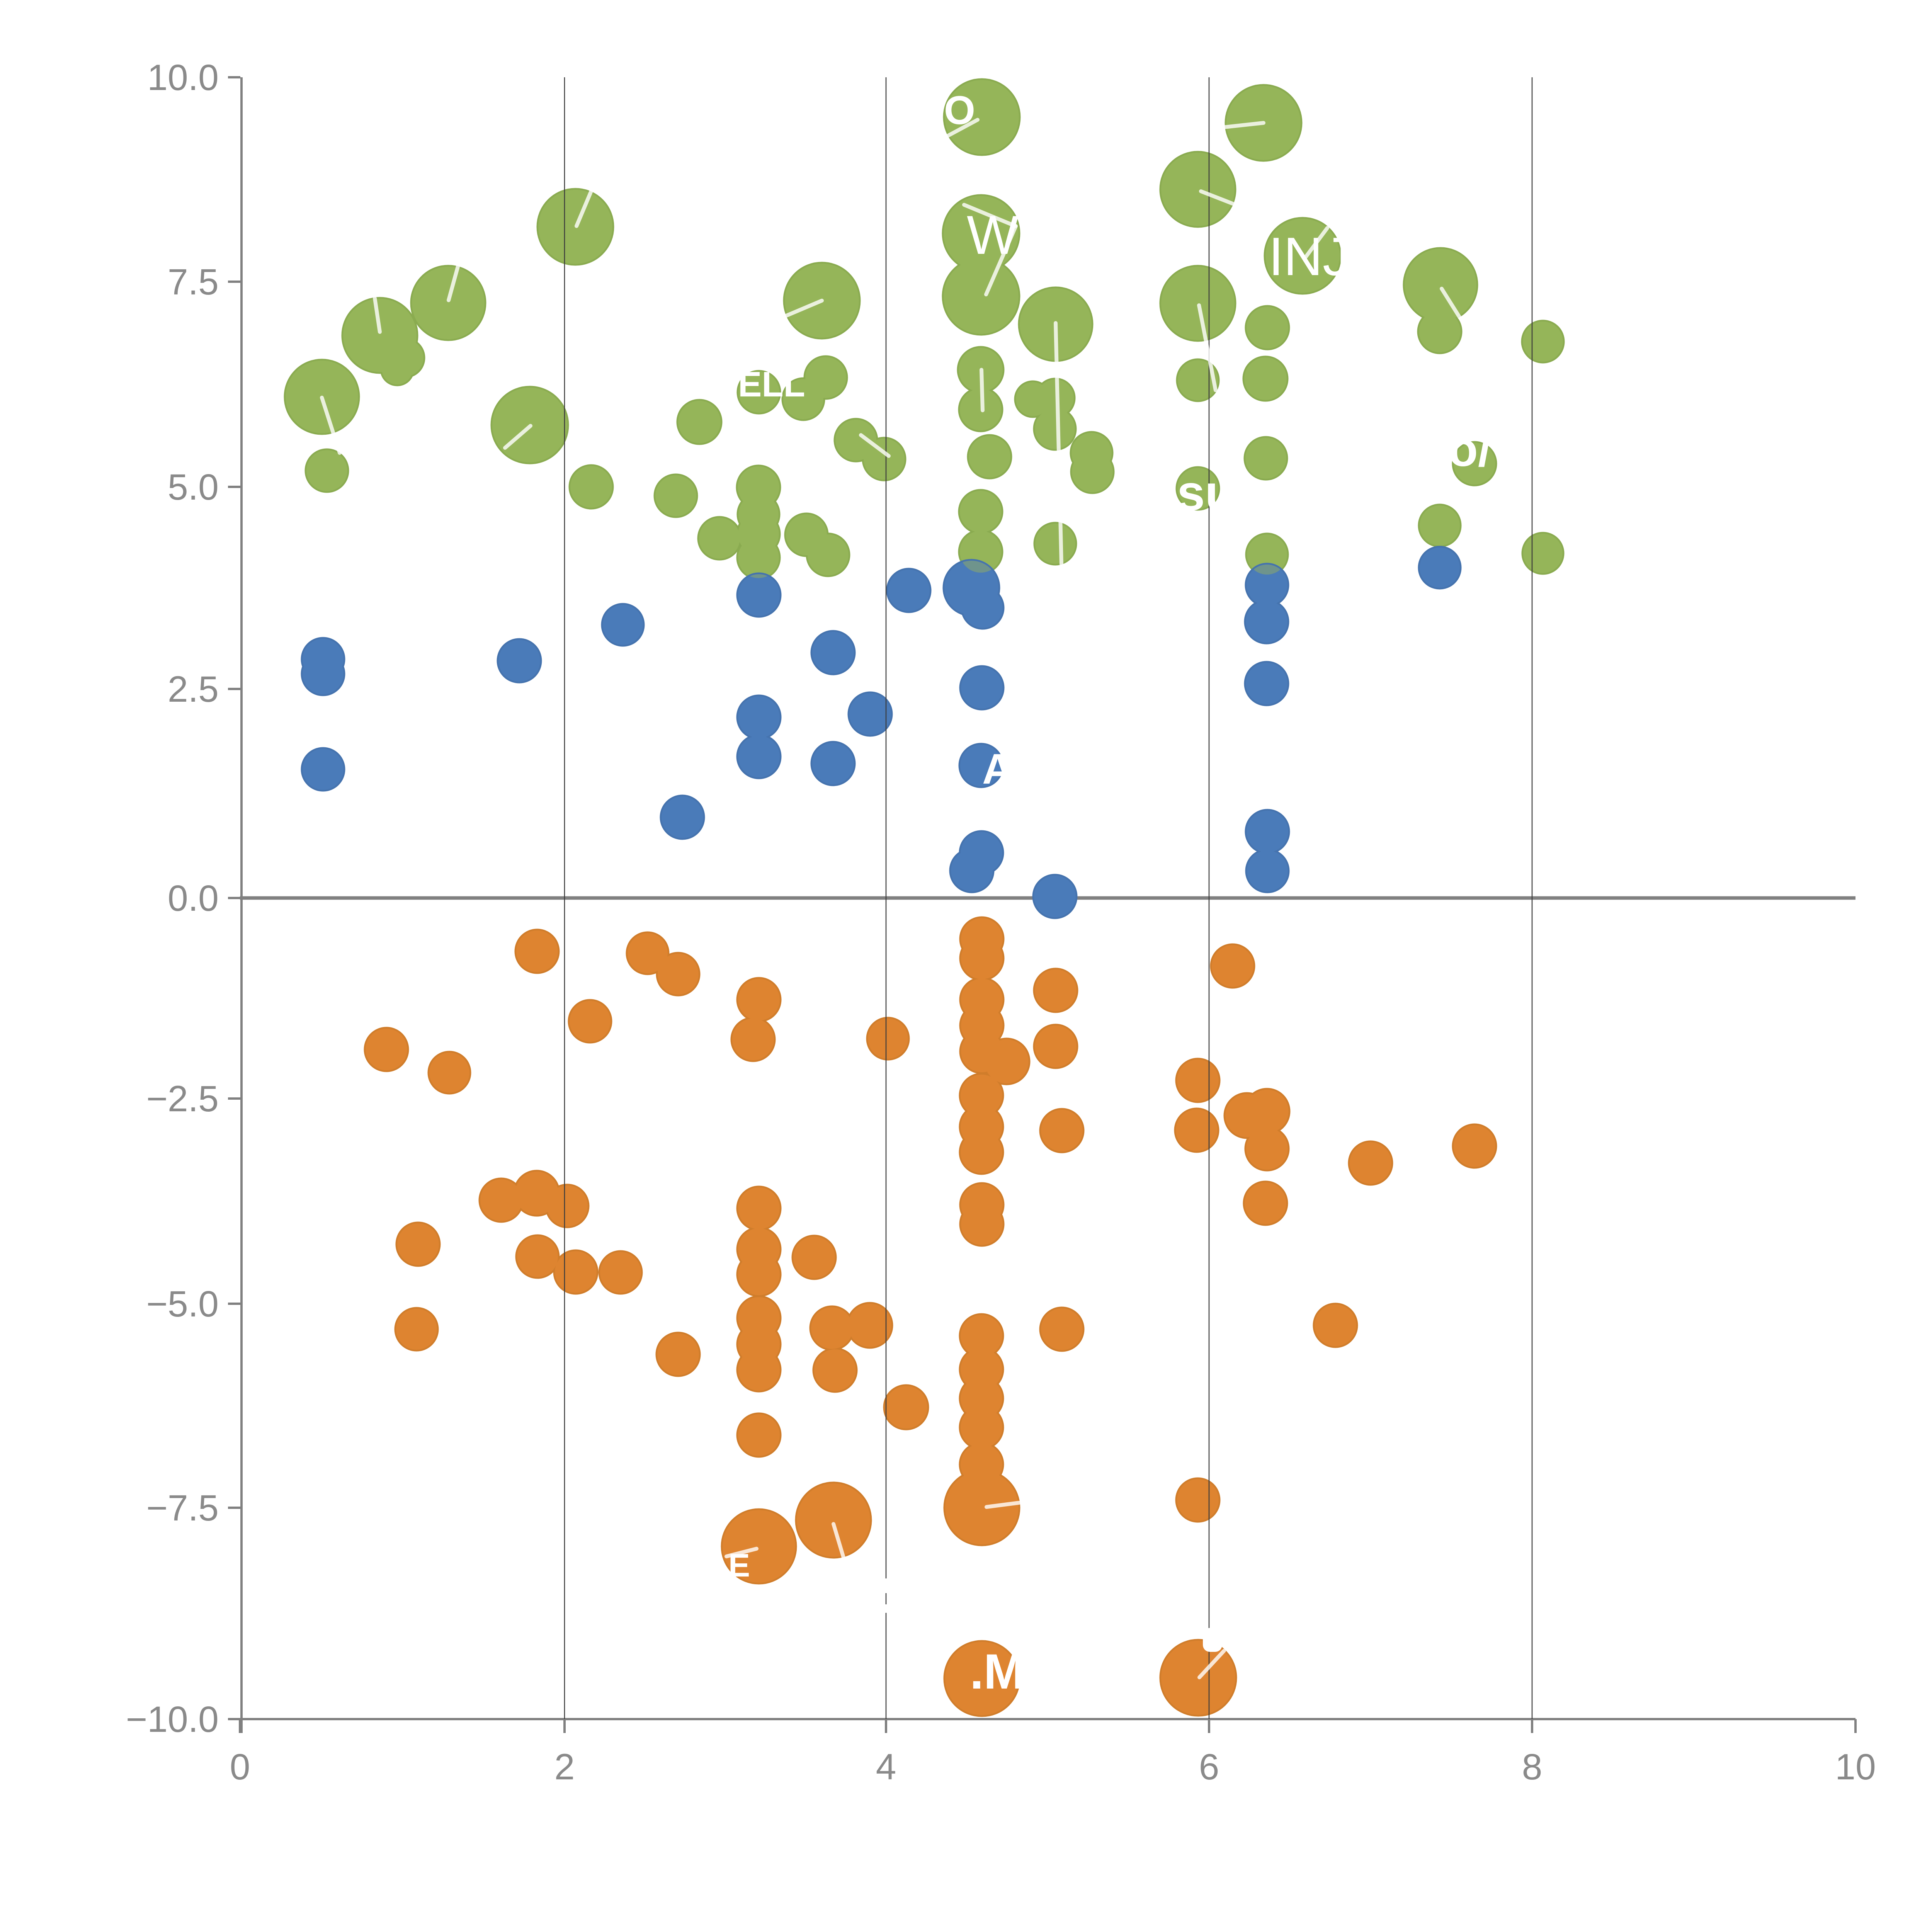  I want to click on svg-text: INJ, so click(1310, 257).